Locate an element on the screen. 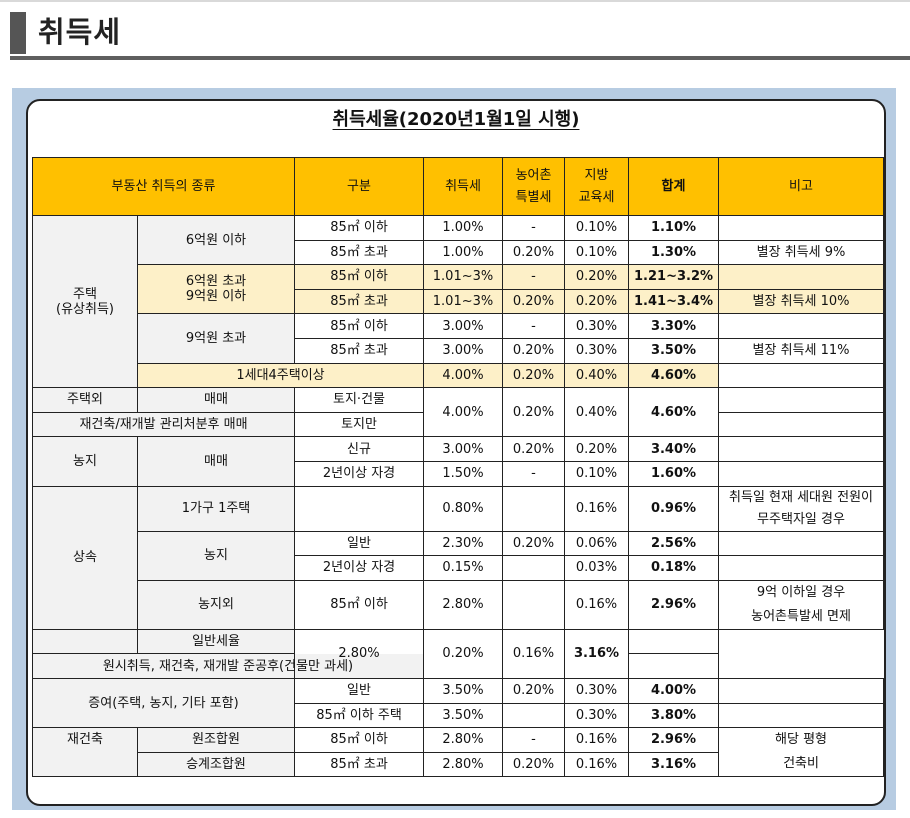  housing-label: 주택 (유상취득) is located at coordinates (85, 301).